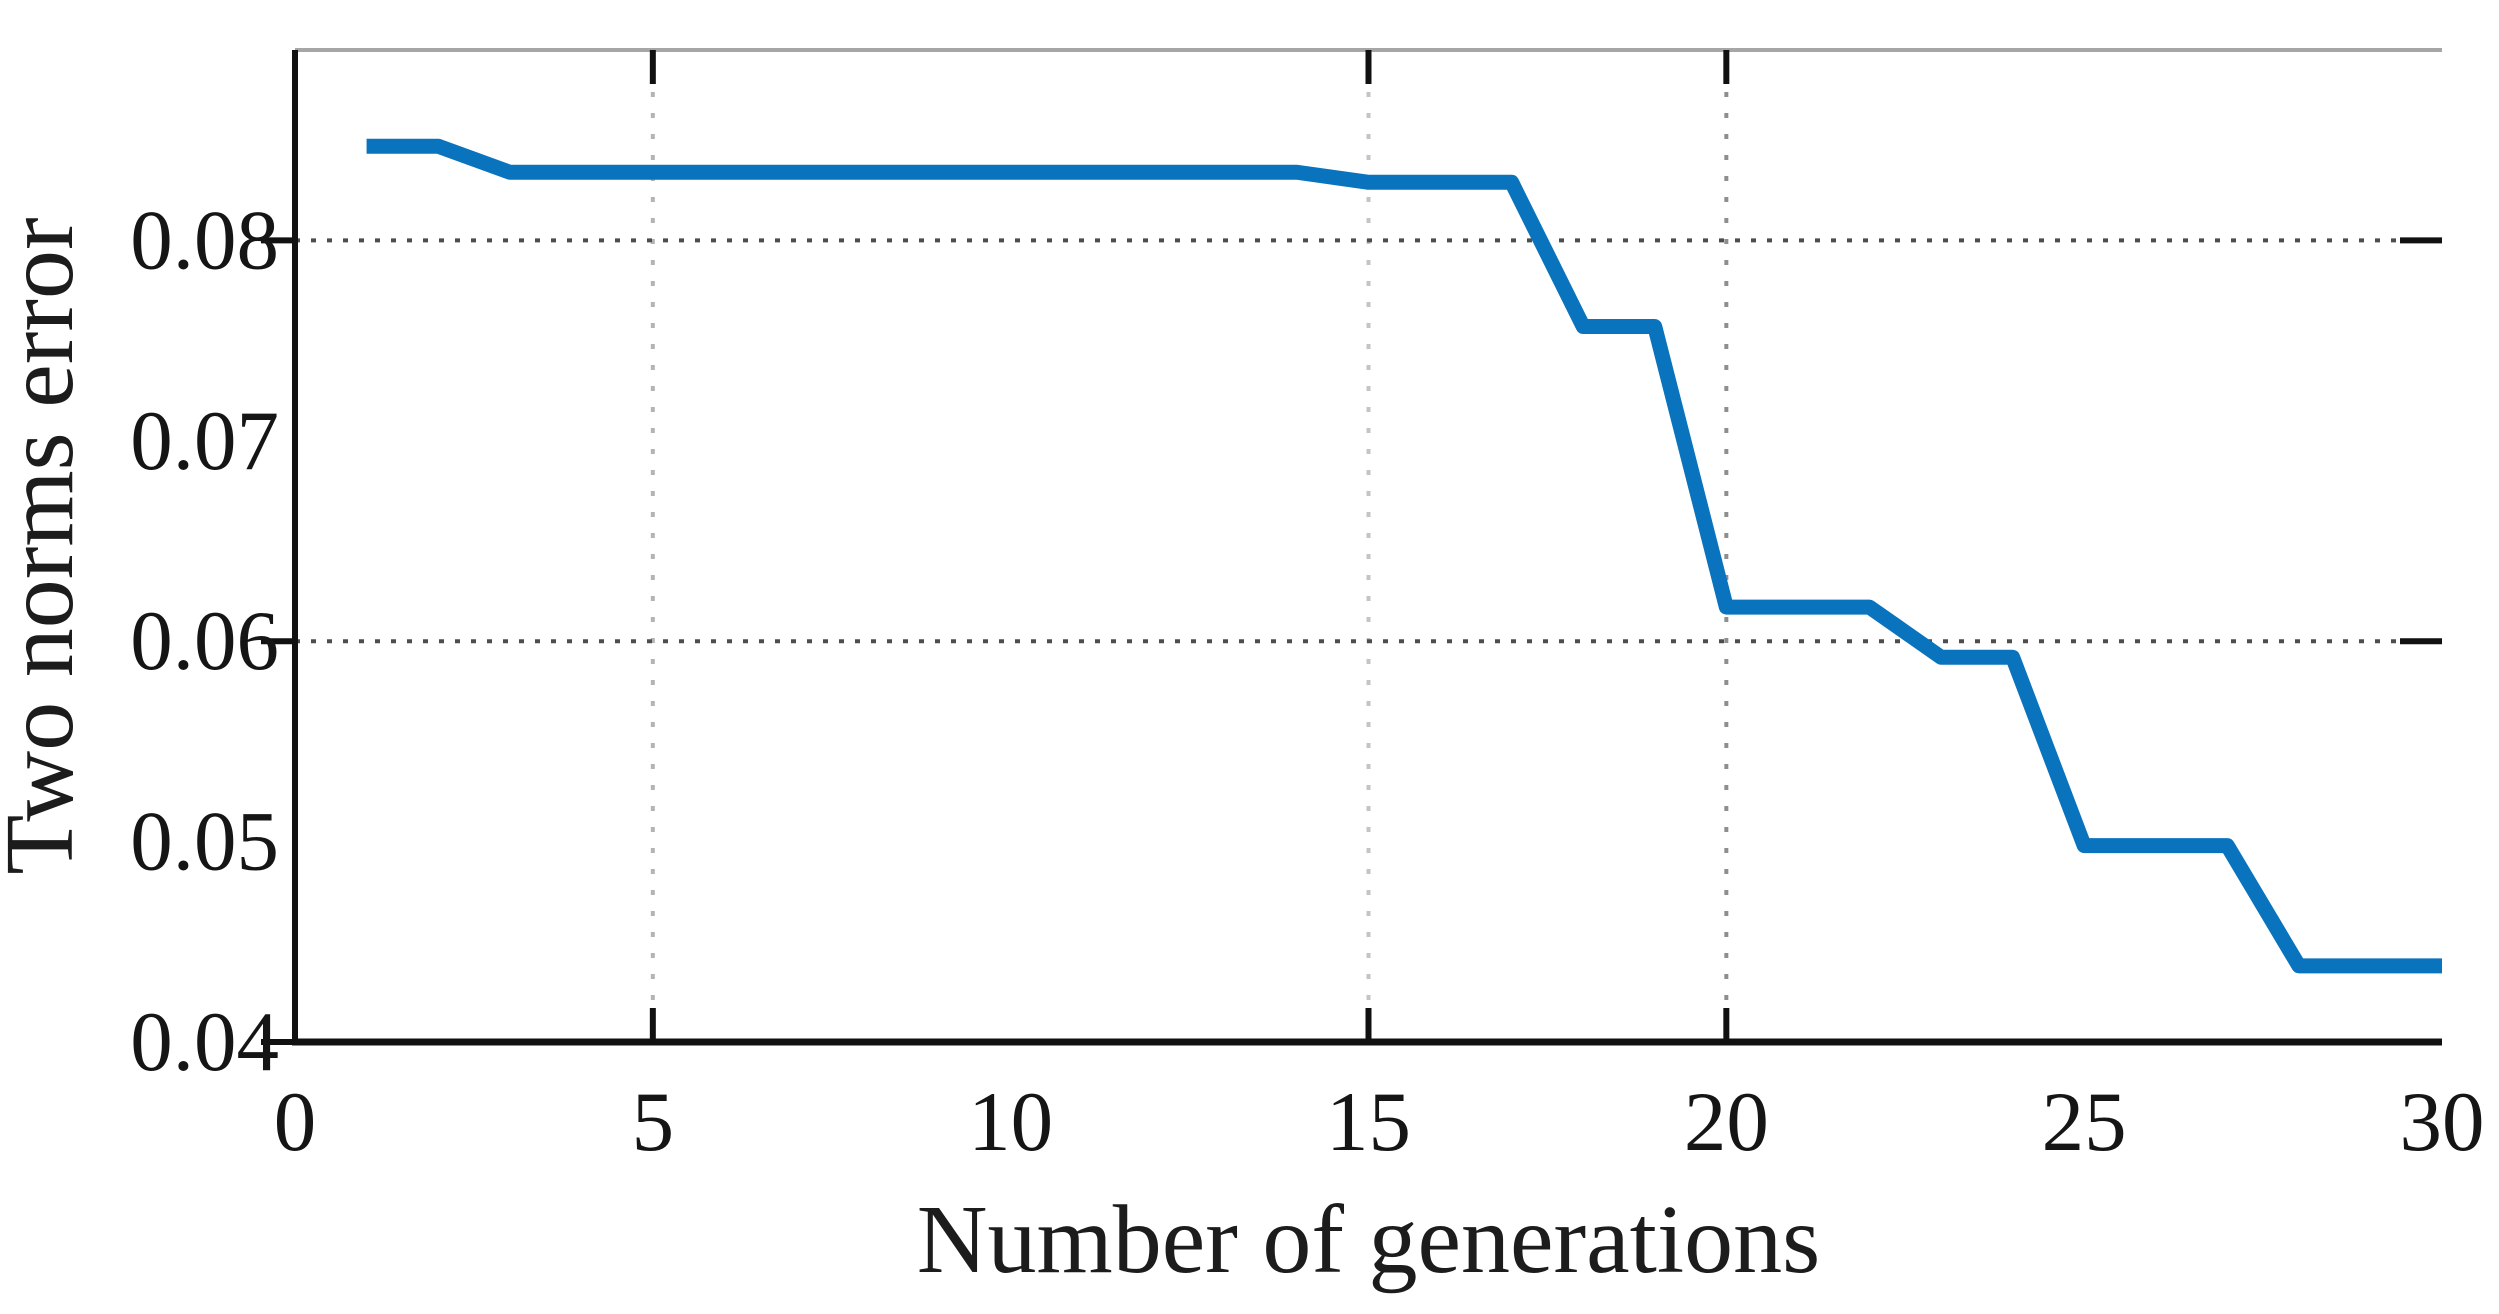  Describe the element at coordinates (2442, 1122) in the screenshot. I see `x-tick-label-30: 30` at that location.